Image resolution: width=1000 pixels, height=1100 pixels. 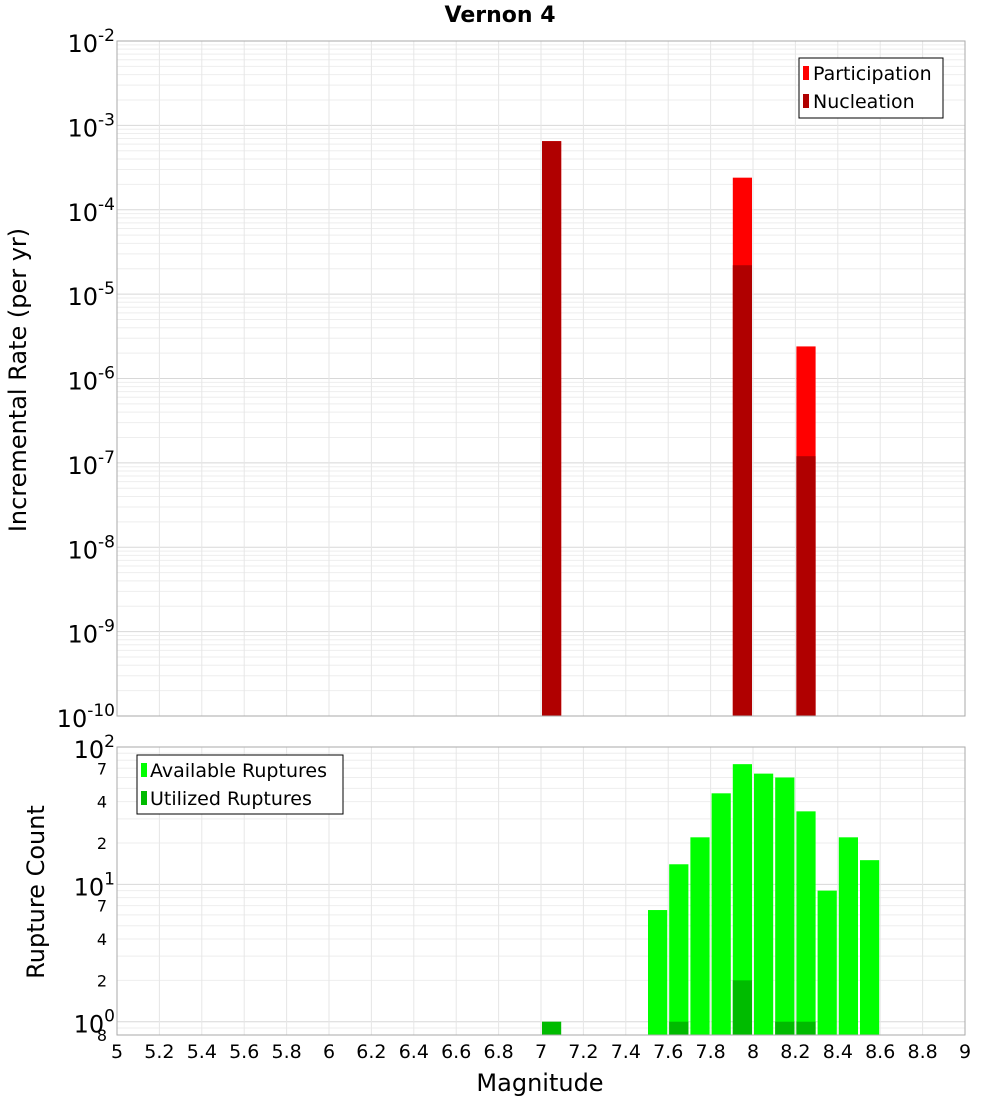 I want to click on rate-y-axis-label: Incremental Rate (per yr), so click(x=18, y=380).